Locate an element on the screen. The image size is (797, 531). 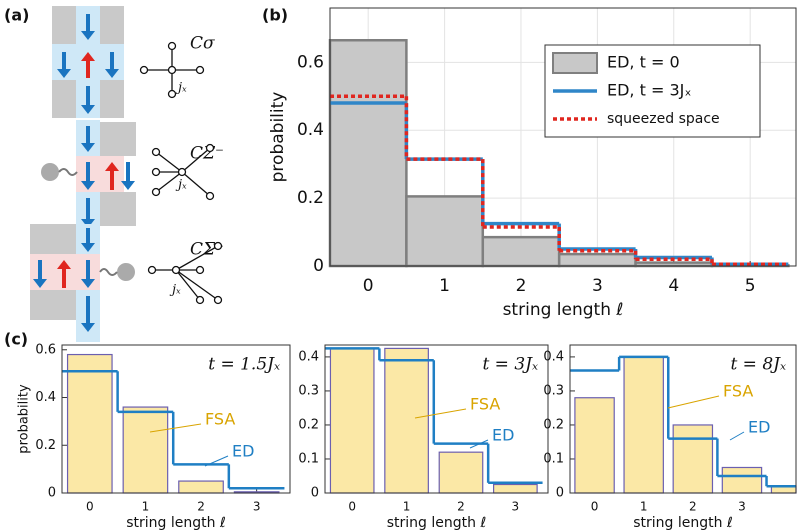
chart-title: t = 8Jₓ is located at coordinates (758, 365).